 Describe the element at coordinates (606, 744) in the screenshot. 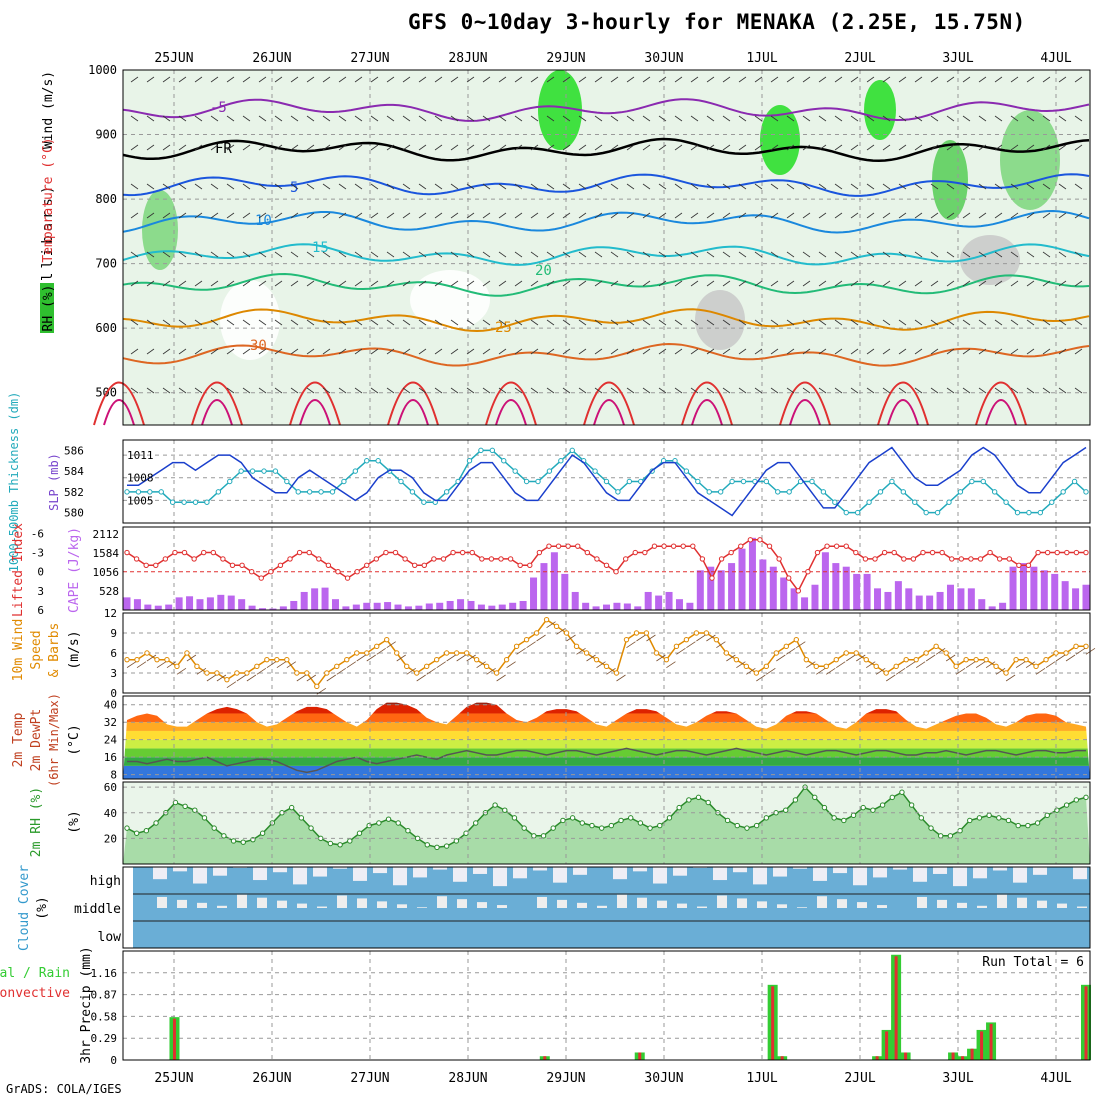

I see `temp-band` at that location.